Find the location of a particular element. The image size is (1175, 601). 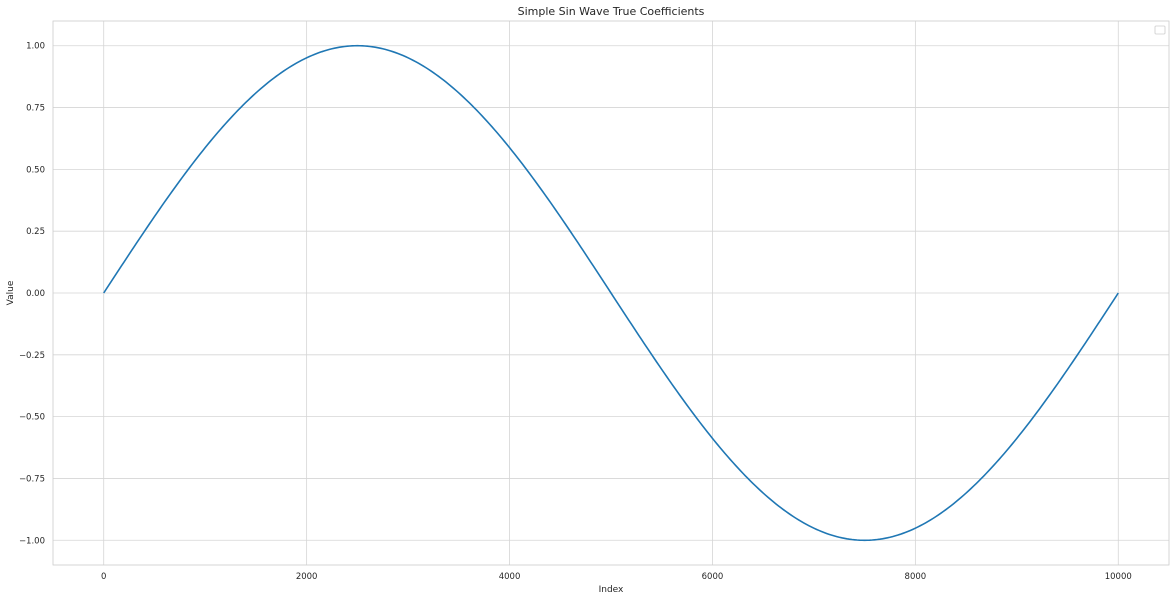

y-tick-label: 0.25 is located at coordinates (35, 232).